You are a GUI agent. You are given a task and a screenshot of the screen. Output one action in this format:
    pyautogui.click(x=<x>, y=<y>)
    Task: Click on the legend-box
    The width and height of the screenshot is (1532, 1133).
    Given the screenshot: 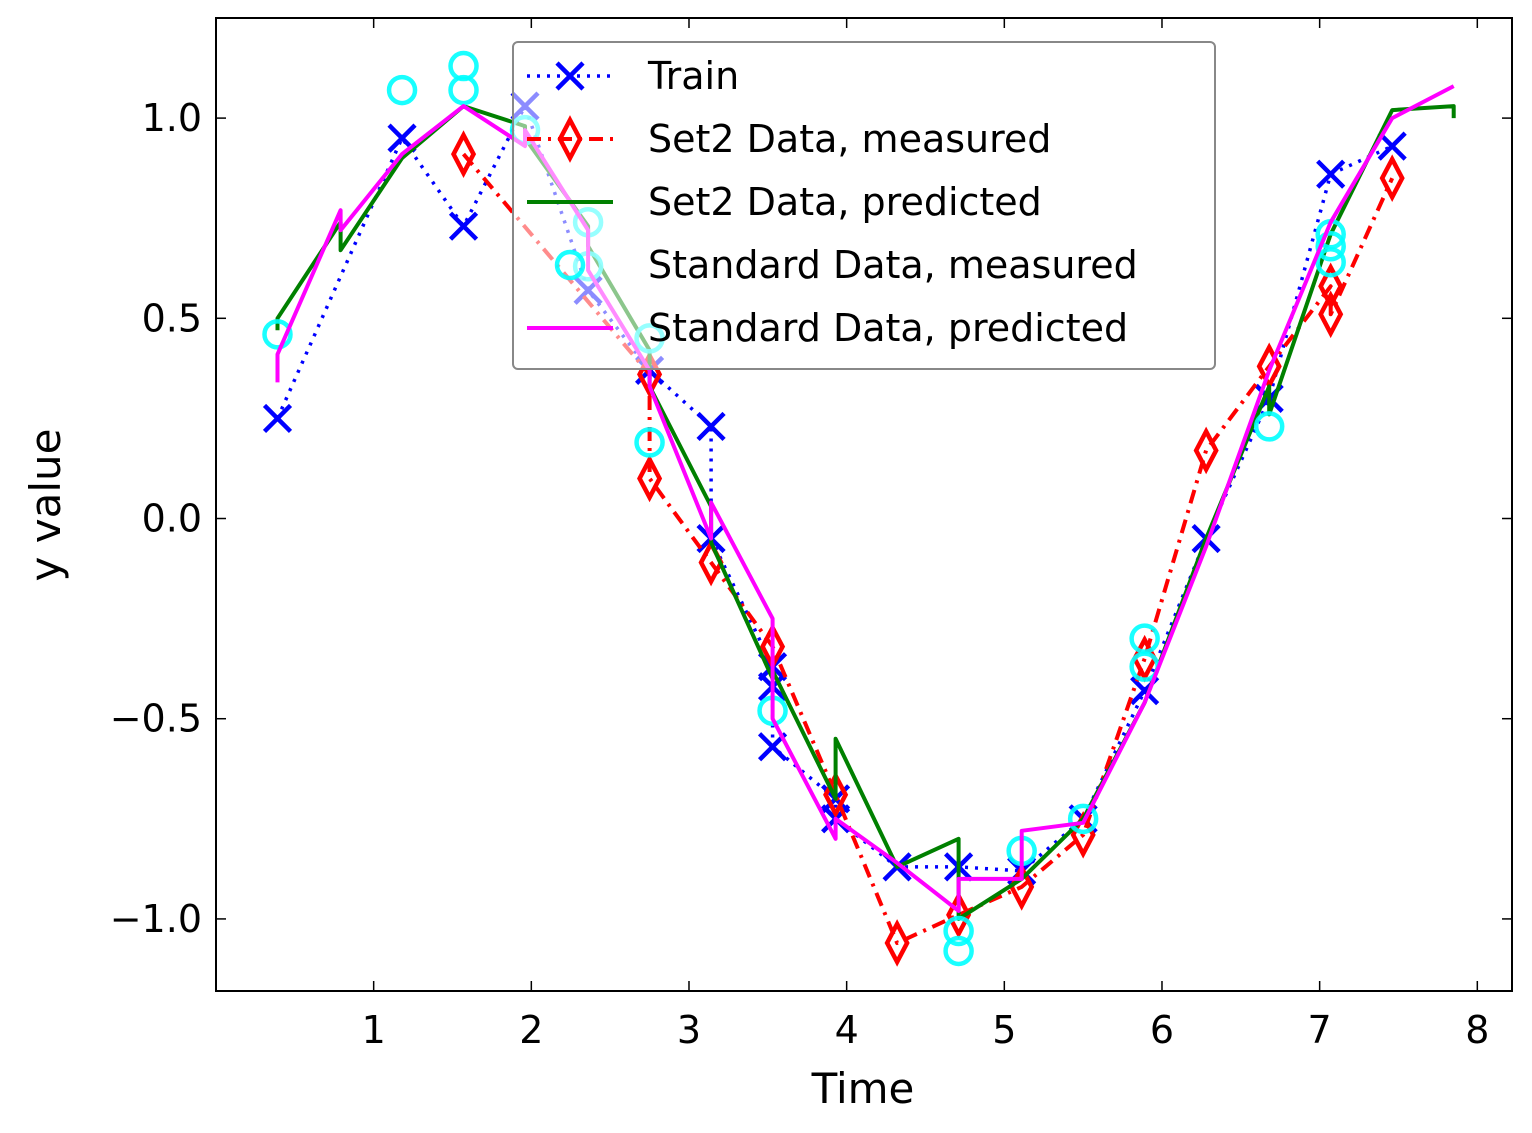 What is the action you would take?
    pyautogui.click(x=864, y=205)
    